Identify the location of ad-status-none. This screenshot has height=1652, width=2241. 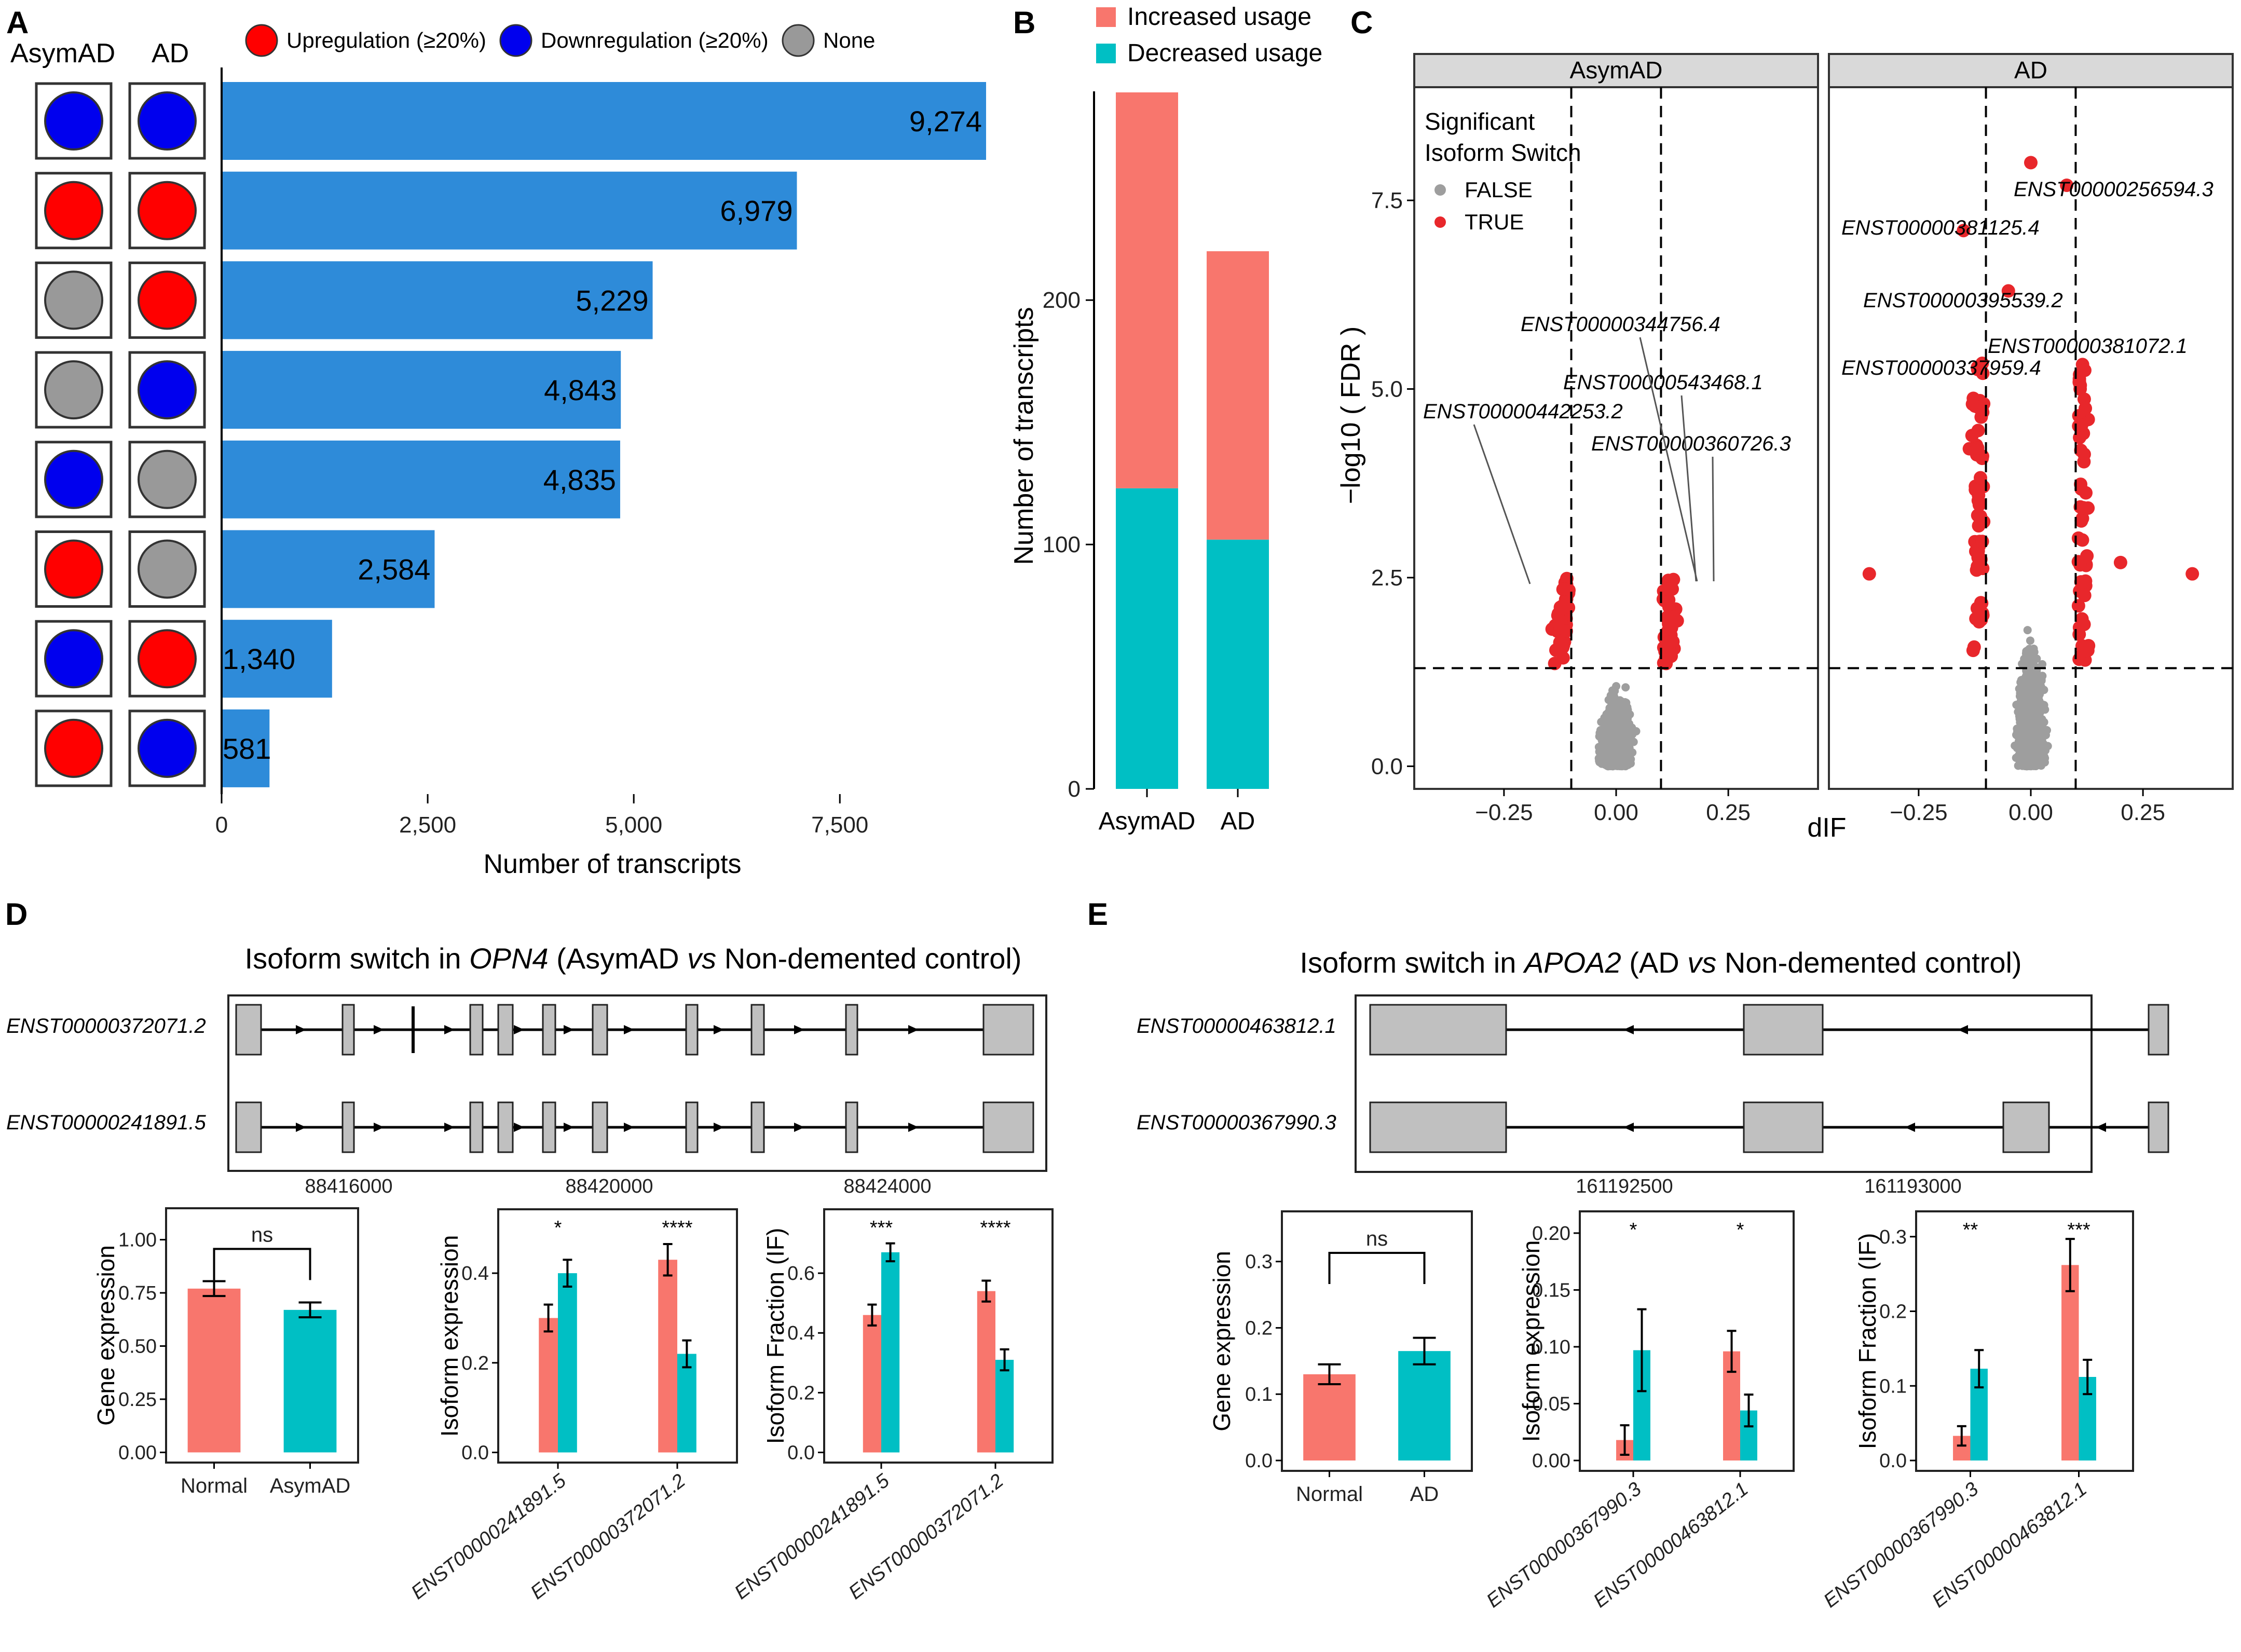
(167, 569).